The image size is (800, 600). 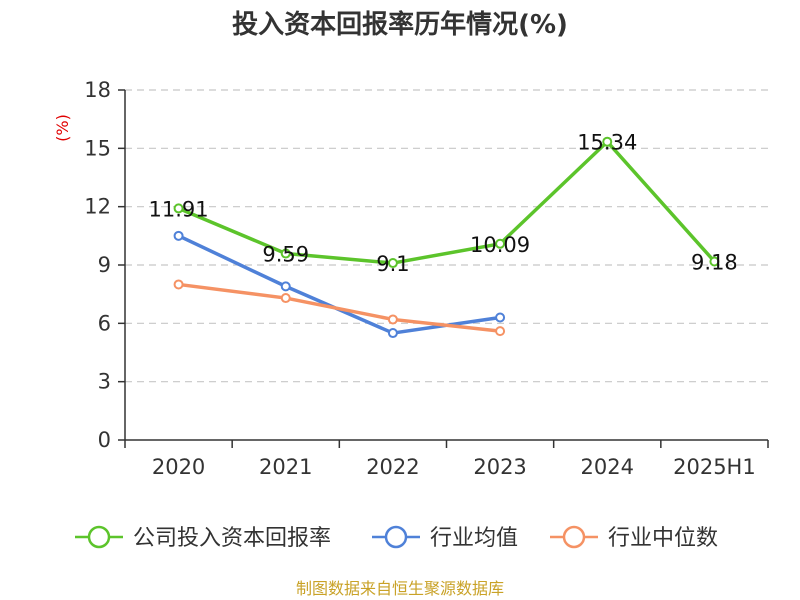 What do you see at coordinates (232, 538) in the screenshot?
I see `legend-label: 公司投入资本回报率` at bounding box center [232, 538].